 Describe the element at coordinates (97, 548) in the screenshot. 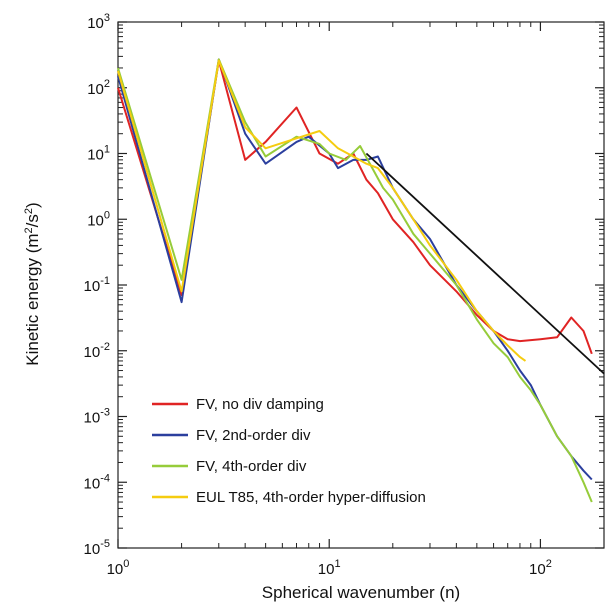

I see `y-tick-label: 10⁻⁵` at that location.